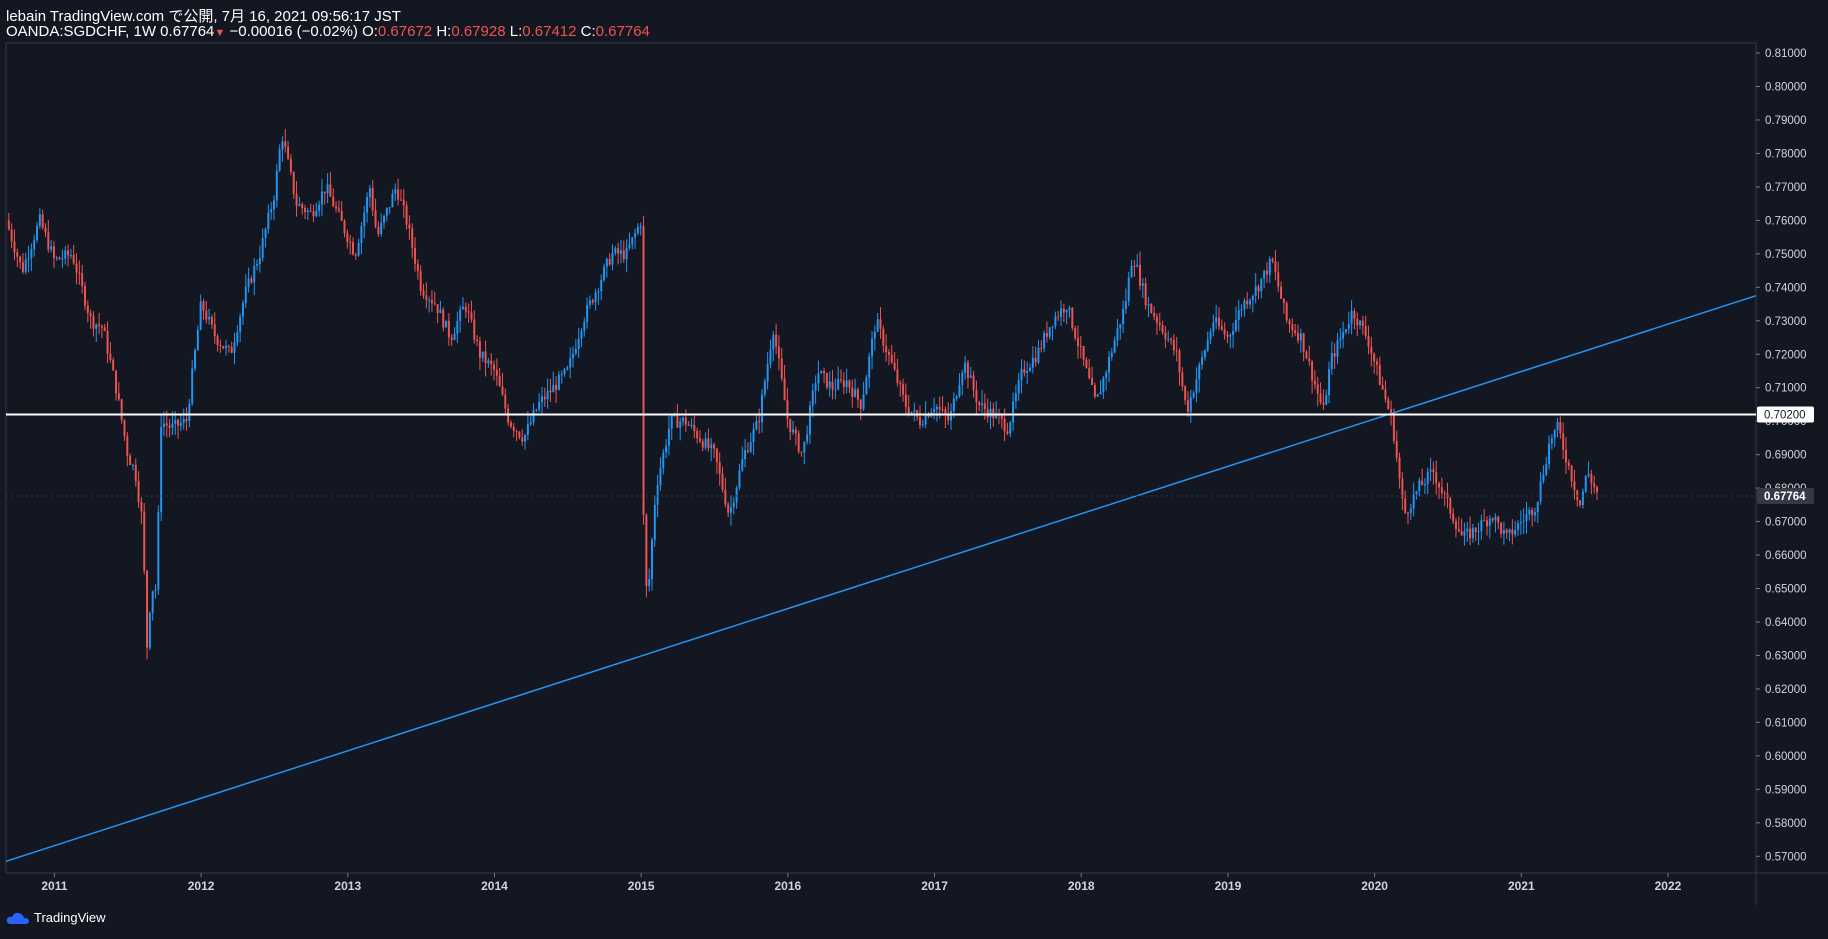  Describe the element at coordinates (641, 886) in the screenshot. I see `x-tick-label: 2015` at that location.